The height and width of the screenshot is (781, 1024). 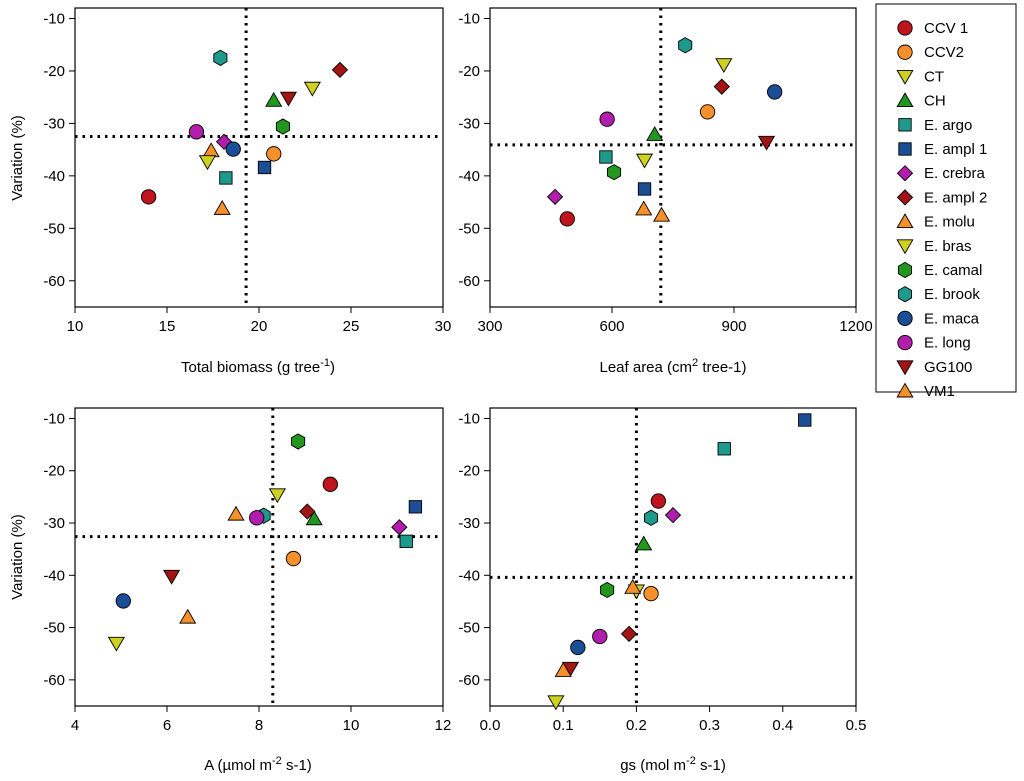 I want to click on legend-marker-gg100, so click(x=905, y=368).